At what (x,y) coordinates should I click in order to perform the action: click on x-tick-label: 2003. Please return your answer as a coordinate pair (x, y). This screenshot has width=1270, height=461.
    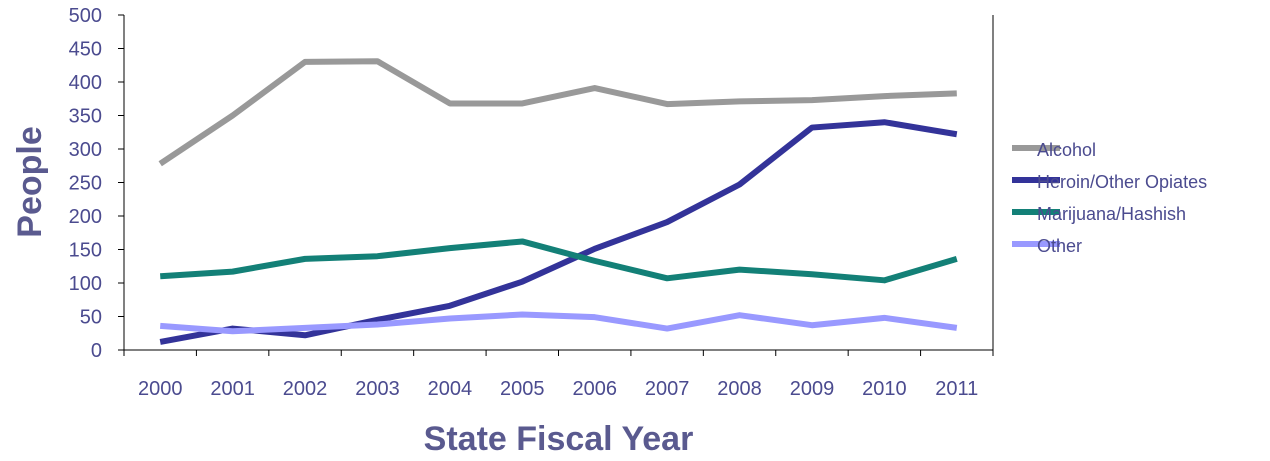
    Looking at the image, I should click on (377, 389).